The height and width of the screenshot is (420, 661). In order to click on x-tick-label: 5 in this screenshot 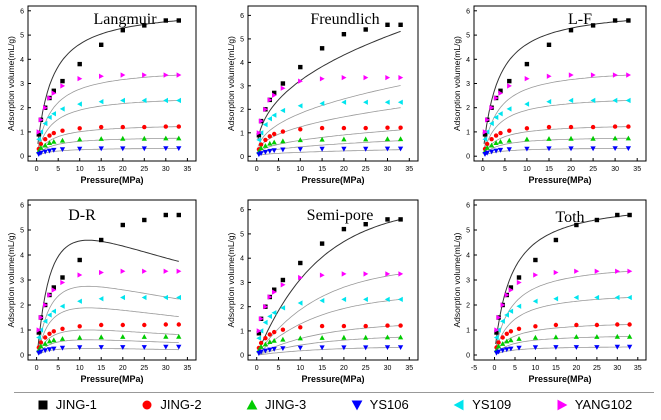, I will do `click(515, 368)`.